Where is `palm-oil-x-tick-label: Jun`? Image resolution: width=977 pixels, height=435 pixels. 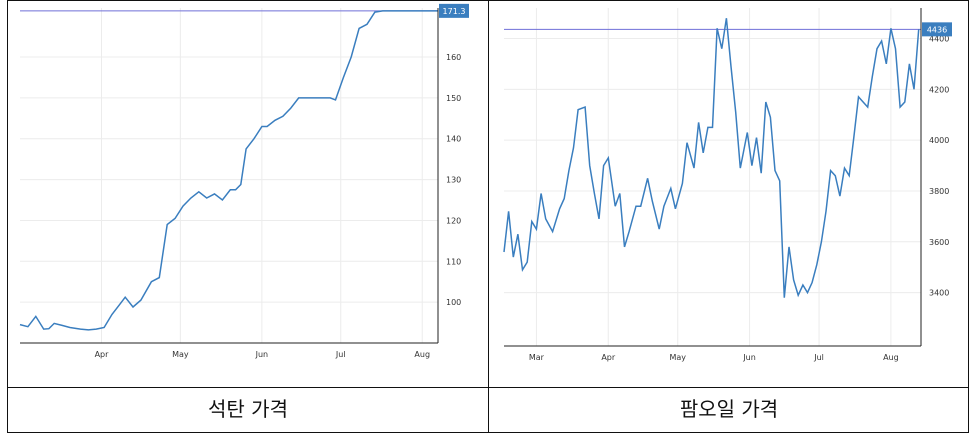
palm-oil-x-tick-label: Jun is located at coordinates (749, 357).